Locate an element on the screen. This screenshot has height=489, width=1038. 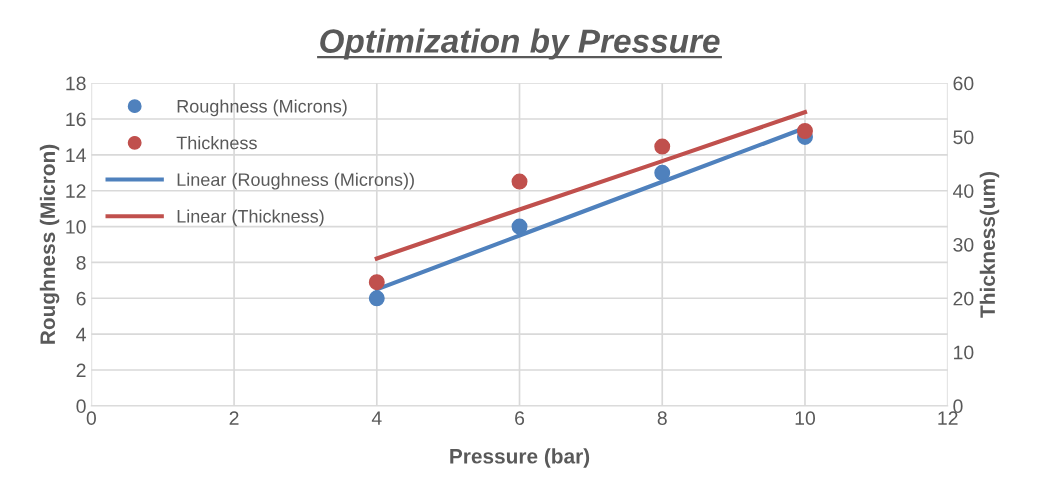
x-axis-title: Pressure (bar) is located at coordinates (520, 458).